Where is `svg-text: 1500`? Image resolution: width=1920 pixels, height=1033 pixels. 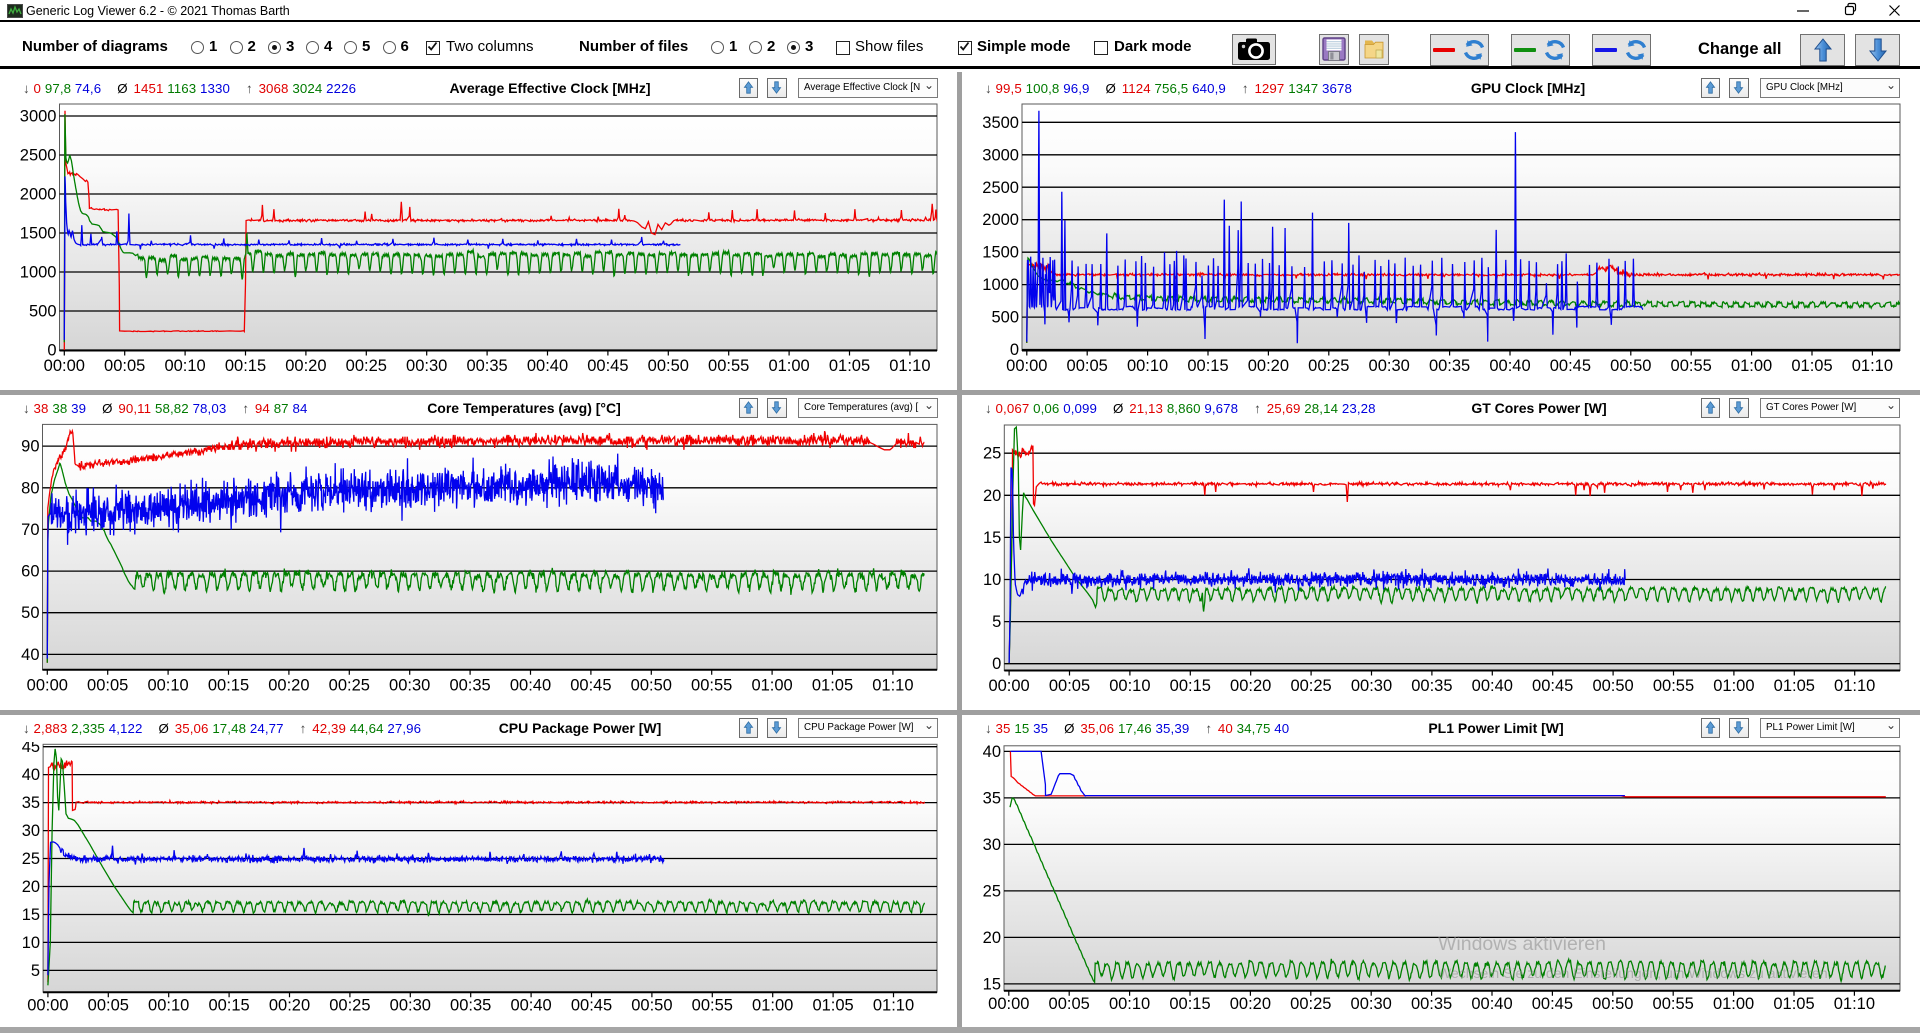 svg-text: 1500 is located at coordinates (1000, 253).